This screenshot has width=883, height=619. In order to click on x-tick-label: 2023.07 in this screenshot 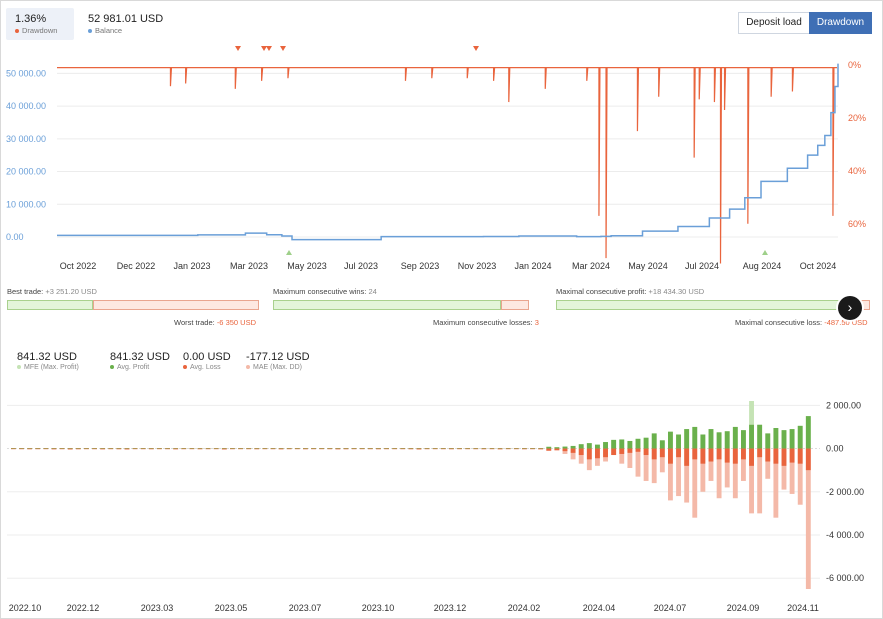, I will do `click(305, 608)`.